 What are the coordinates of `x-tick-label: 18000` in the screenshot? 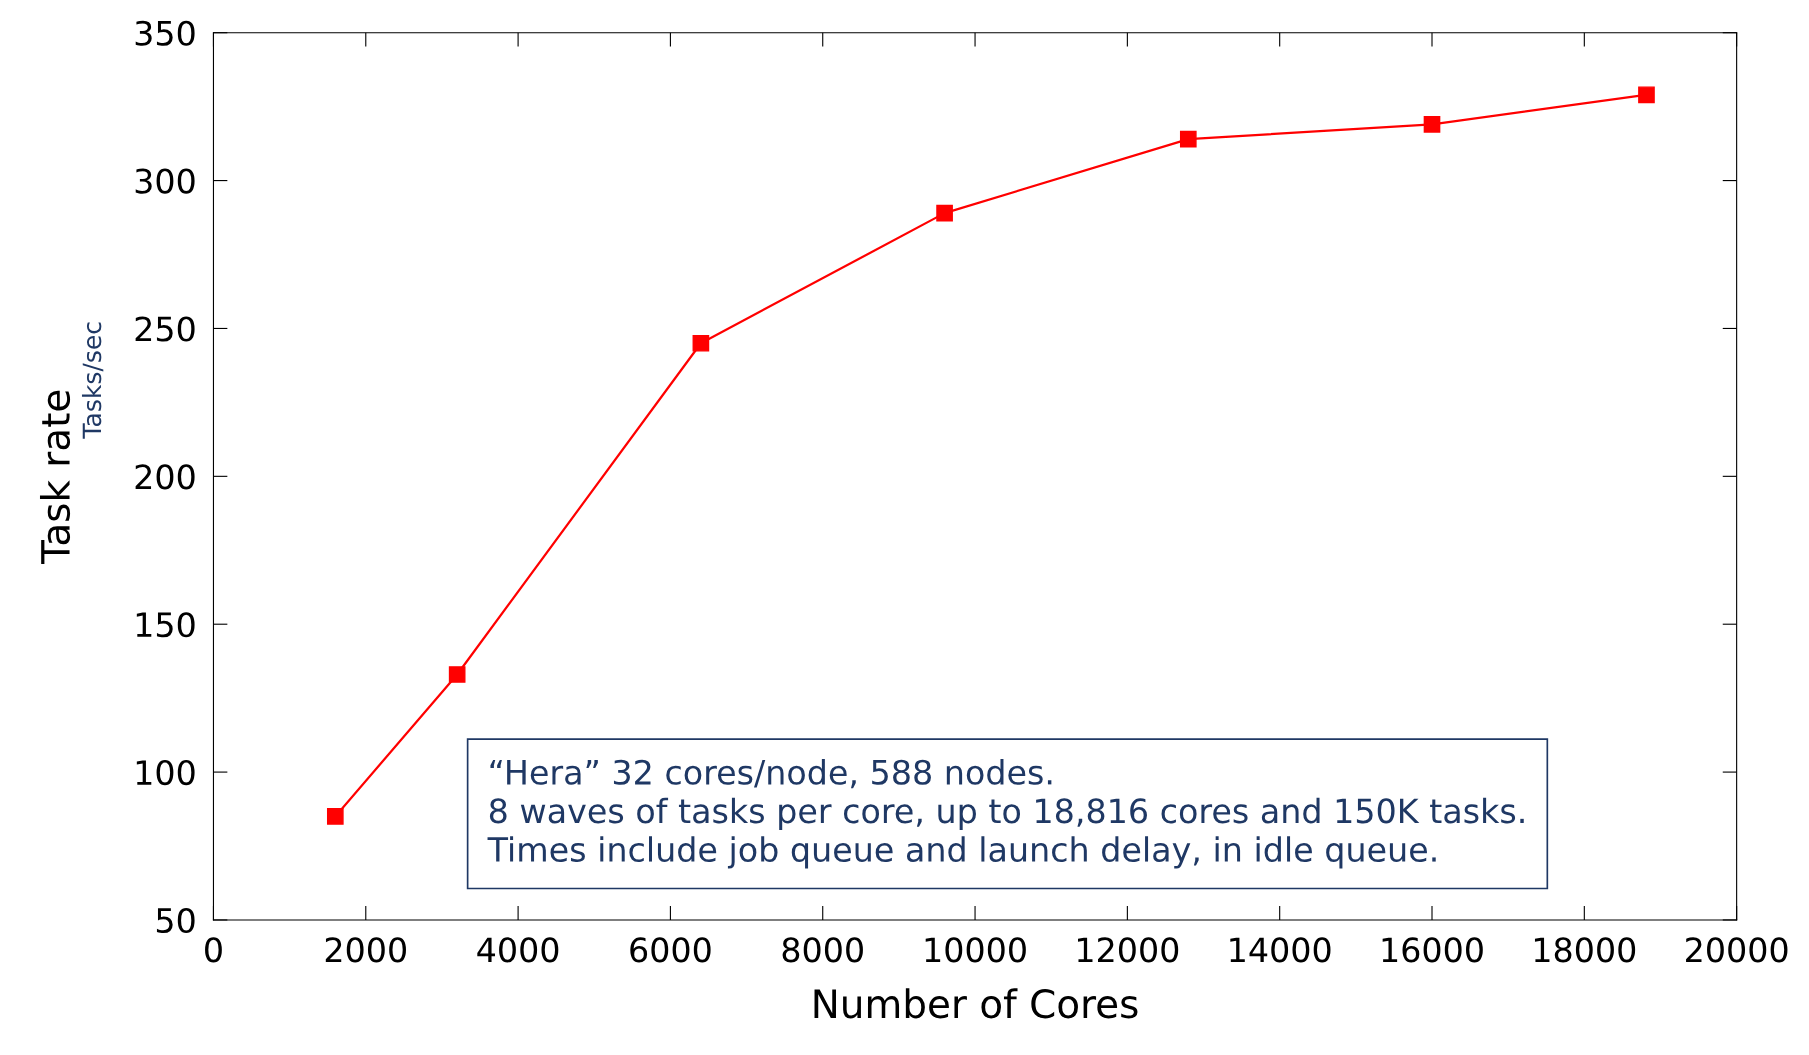 It's located at (1585, 950).